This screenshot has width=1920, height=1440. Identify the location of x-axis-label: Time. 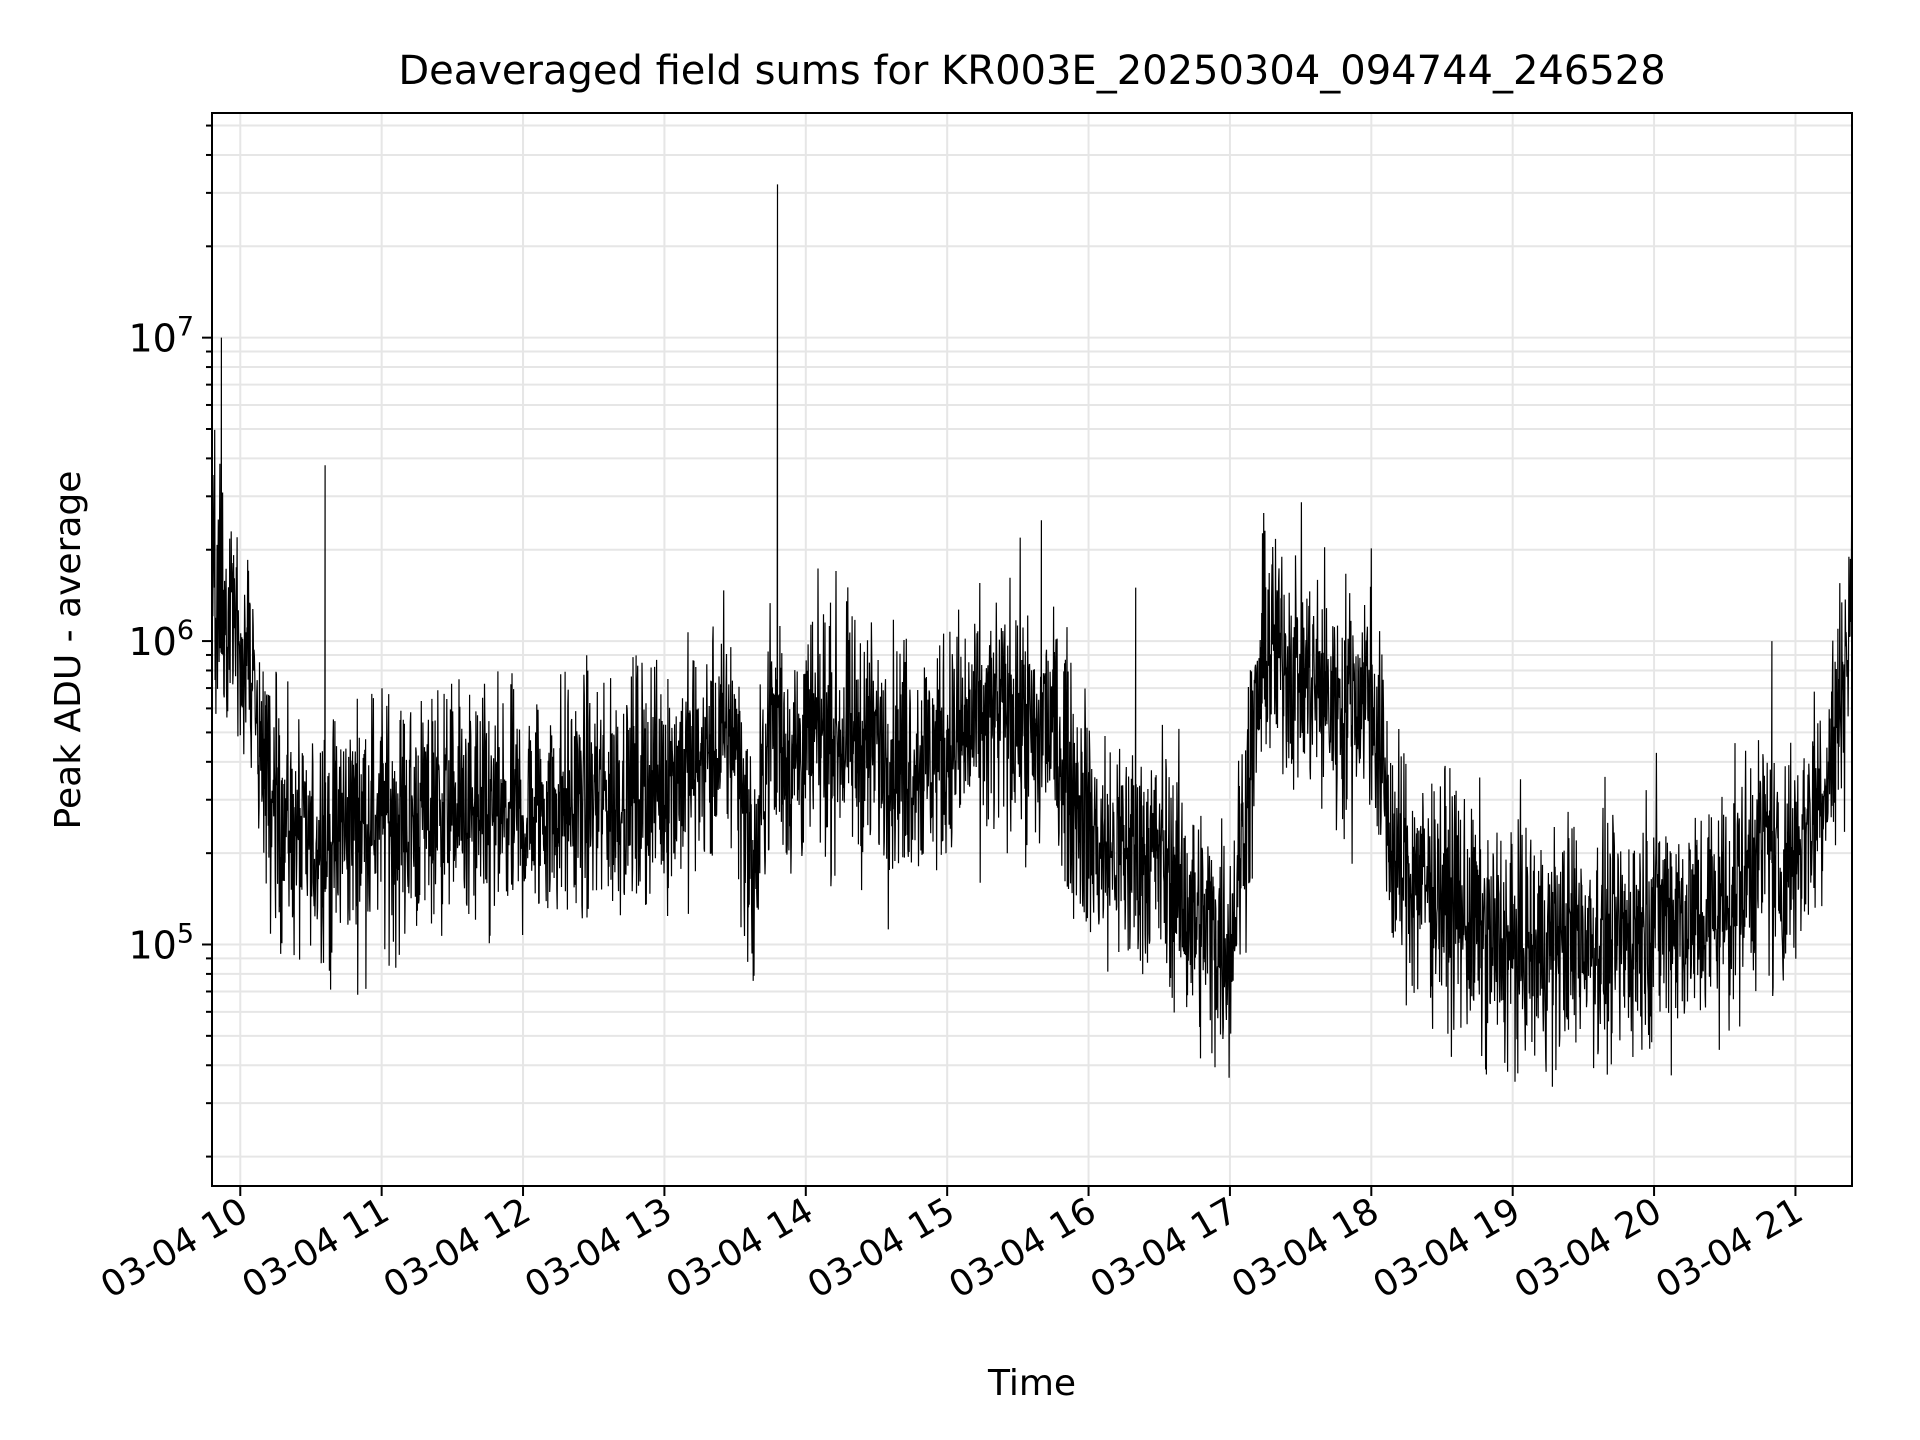
(1031, 1383).